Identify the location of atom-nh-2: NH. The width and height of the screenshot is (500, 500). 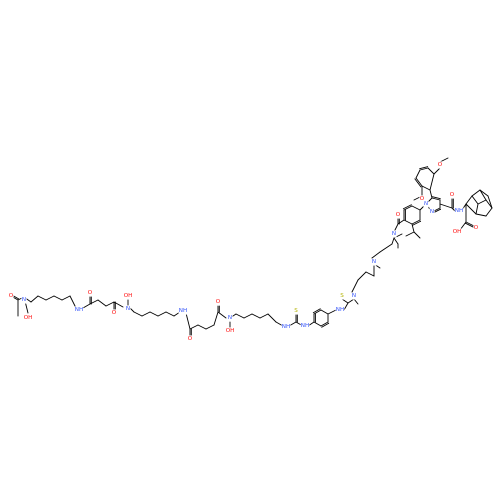
(183, 311).